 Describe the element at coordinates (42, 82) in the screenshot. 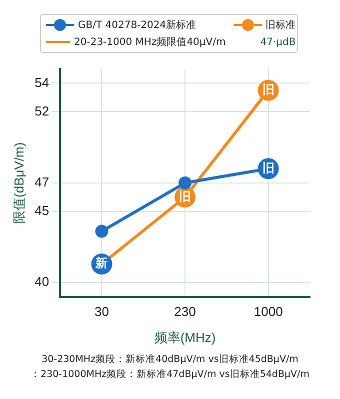

I see `y-tick-label: 54` at that location.